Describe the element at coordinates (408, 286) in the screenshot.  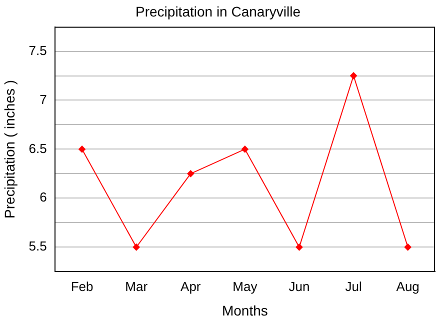
I see `x-tick-label: Aug` at that location.